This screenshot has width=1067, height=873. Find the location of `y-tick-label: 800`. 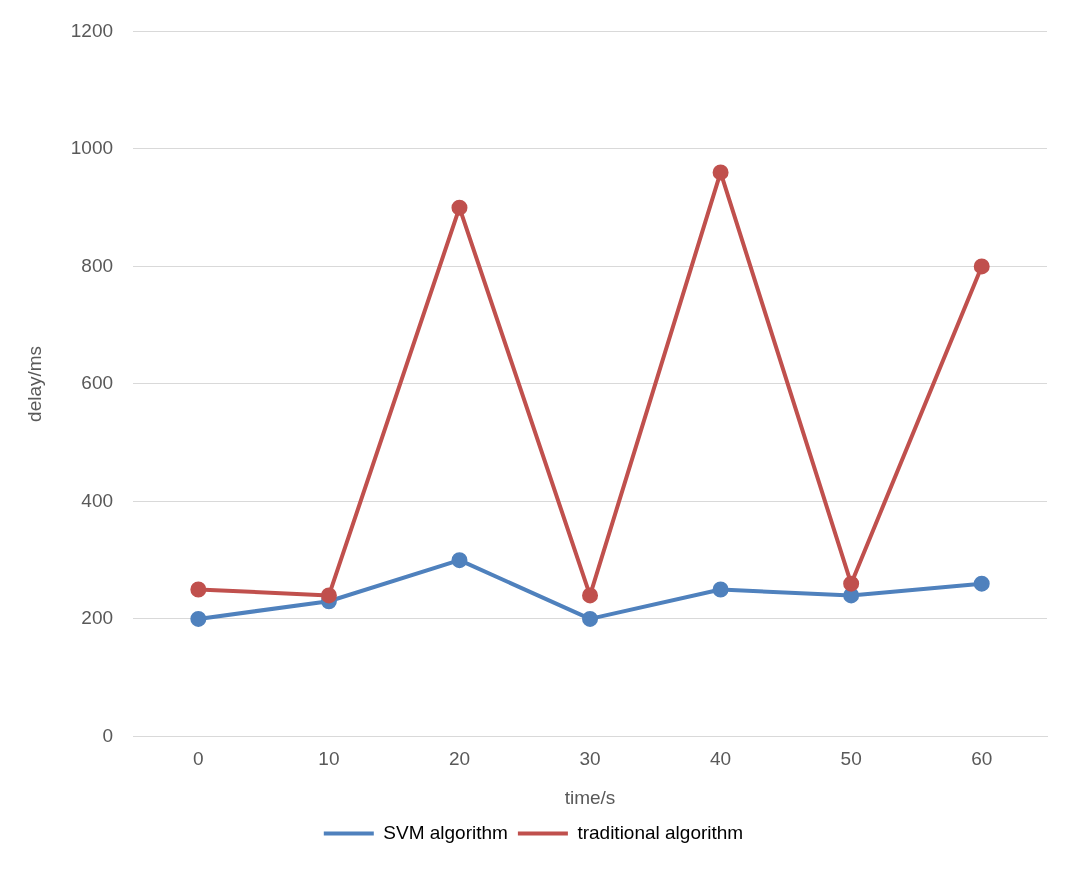

y-tick-label: 800 is located at coordinates (97, 265).